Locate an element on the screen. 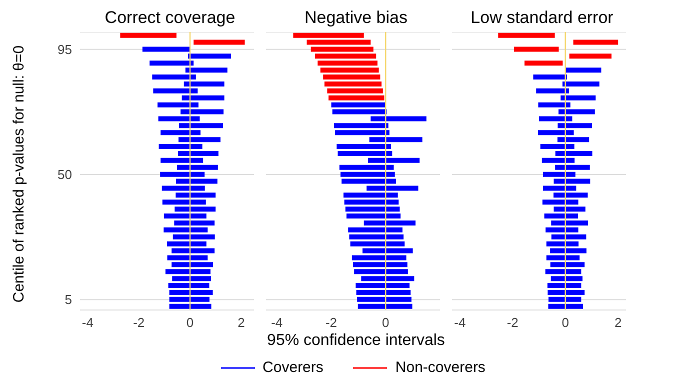 Image resolution: width=700 pixels, height=380 pixels. y-tick-label: 95 is located at coordinates (65, 49).